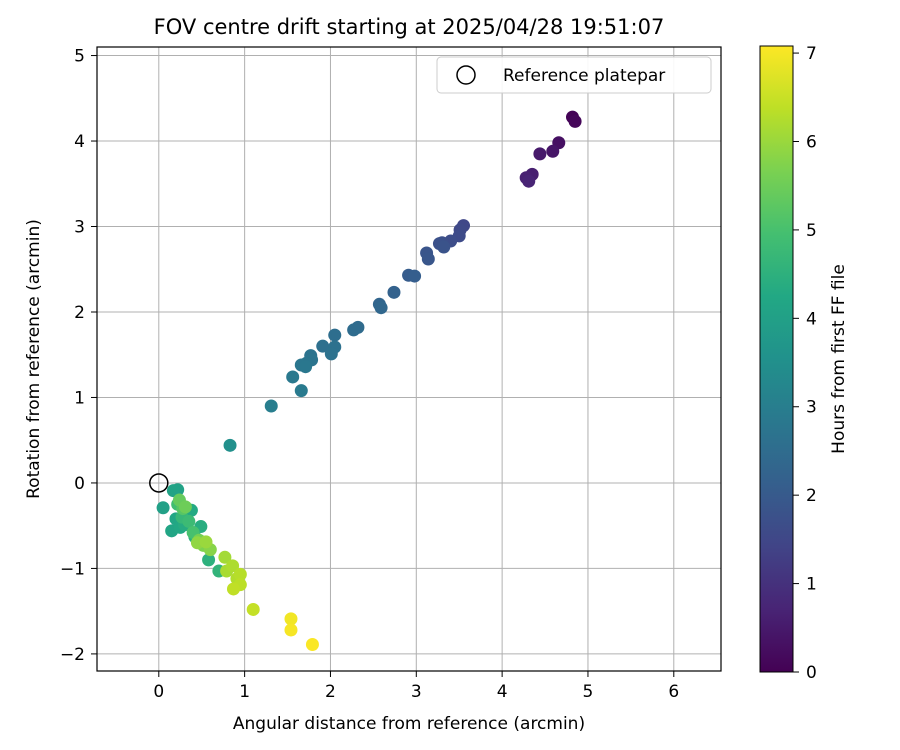 The height and width of the screenshot is (750, 900). I want to click on y-tick-label: −1, so click(72, 569).